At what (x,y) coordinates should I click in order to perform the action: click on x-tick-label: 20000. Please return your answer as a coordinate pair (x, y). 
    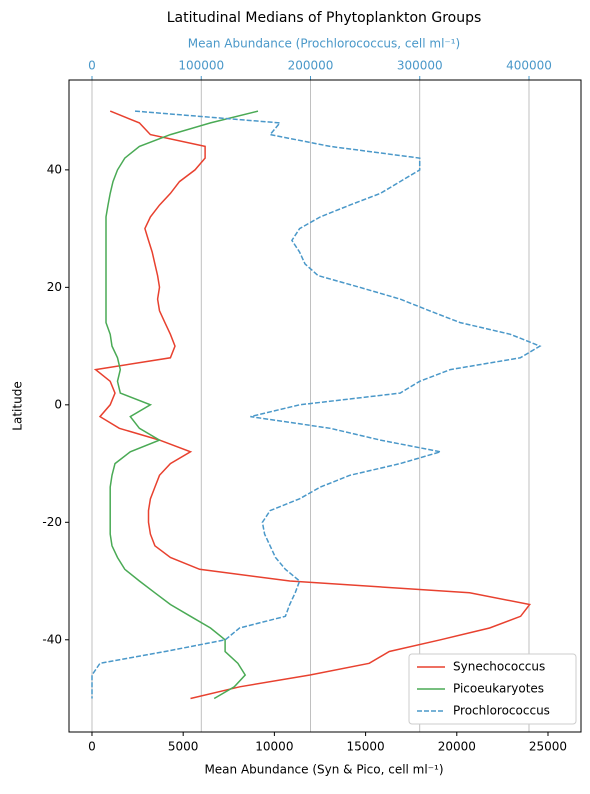
    Looking at the image, I should click on (457, 747).